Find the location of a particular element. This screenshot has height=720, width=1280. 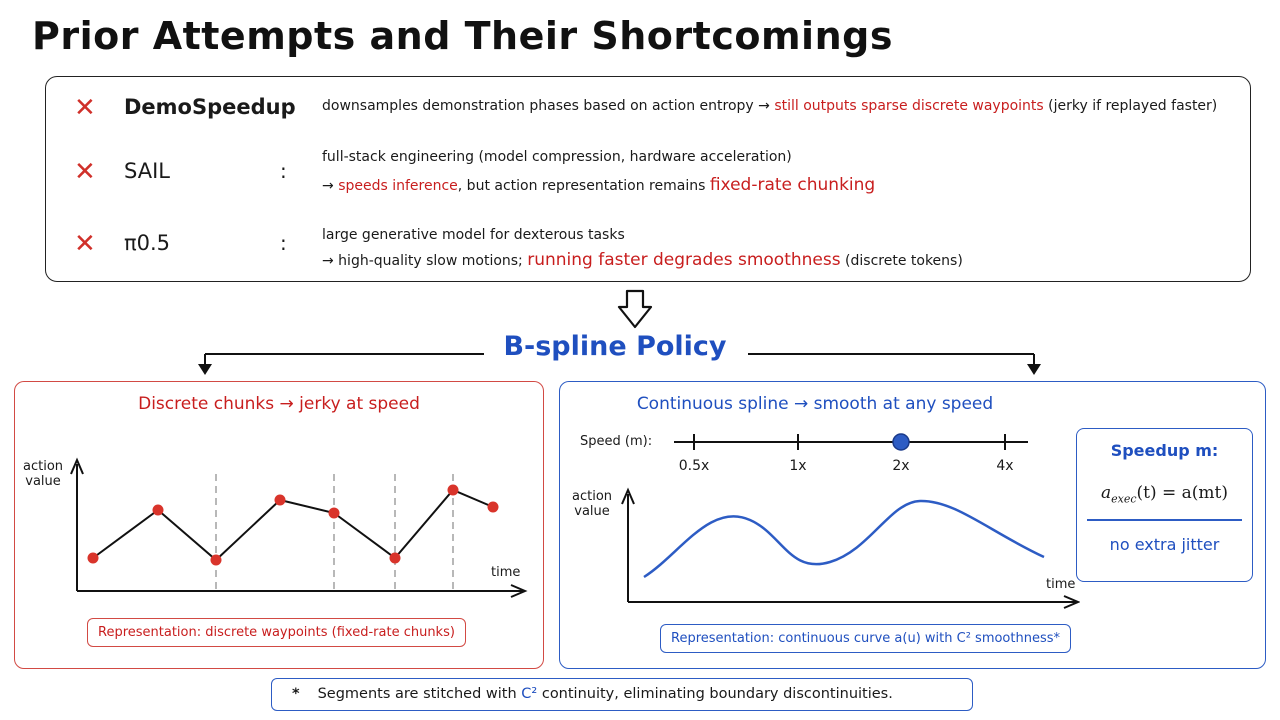

discrete-waypoints-chart is located at coordinates (299, 527).